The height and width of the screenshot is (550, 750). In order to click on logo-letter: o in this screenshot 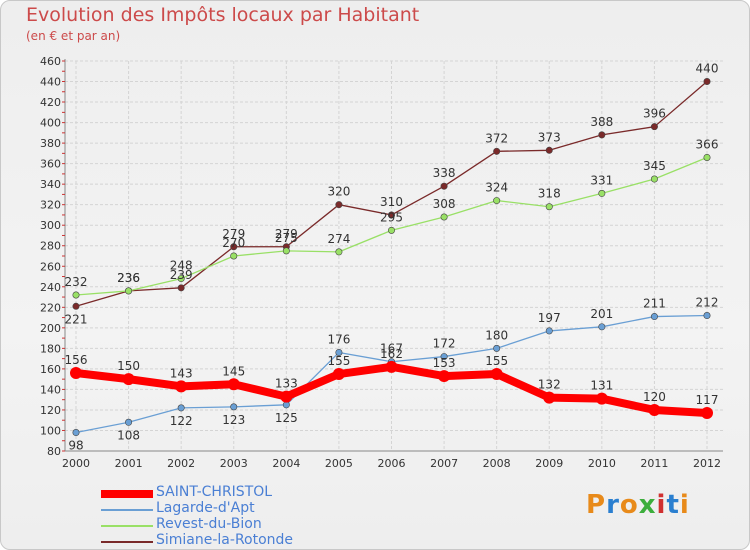, I will do `click(629, 505)`.